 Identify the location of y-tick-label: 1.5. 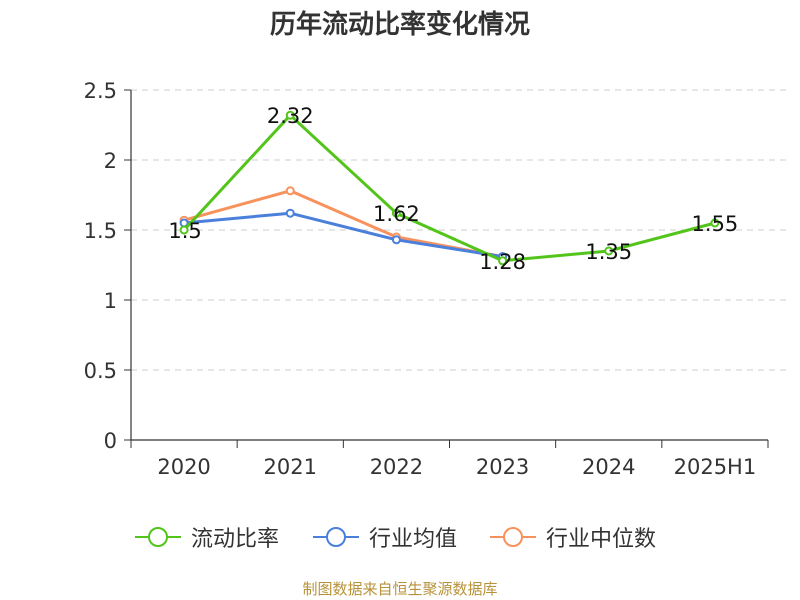
(100, 231).